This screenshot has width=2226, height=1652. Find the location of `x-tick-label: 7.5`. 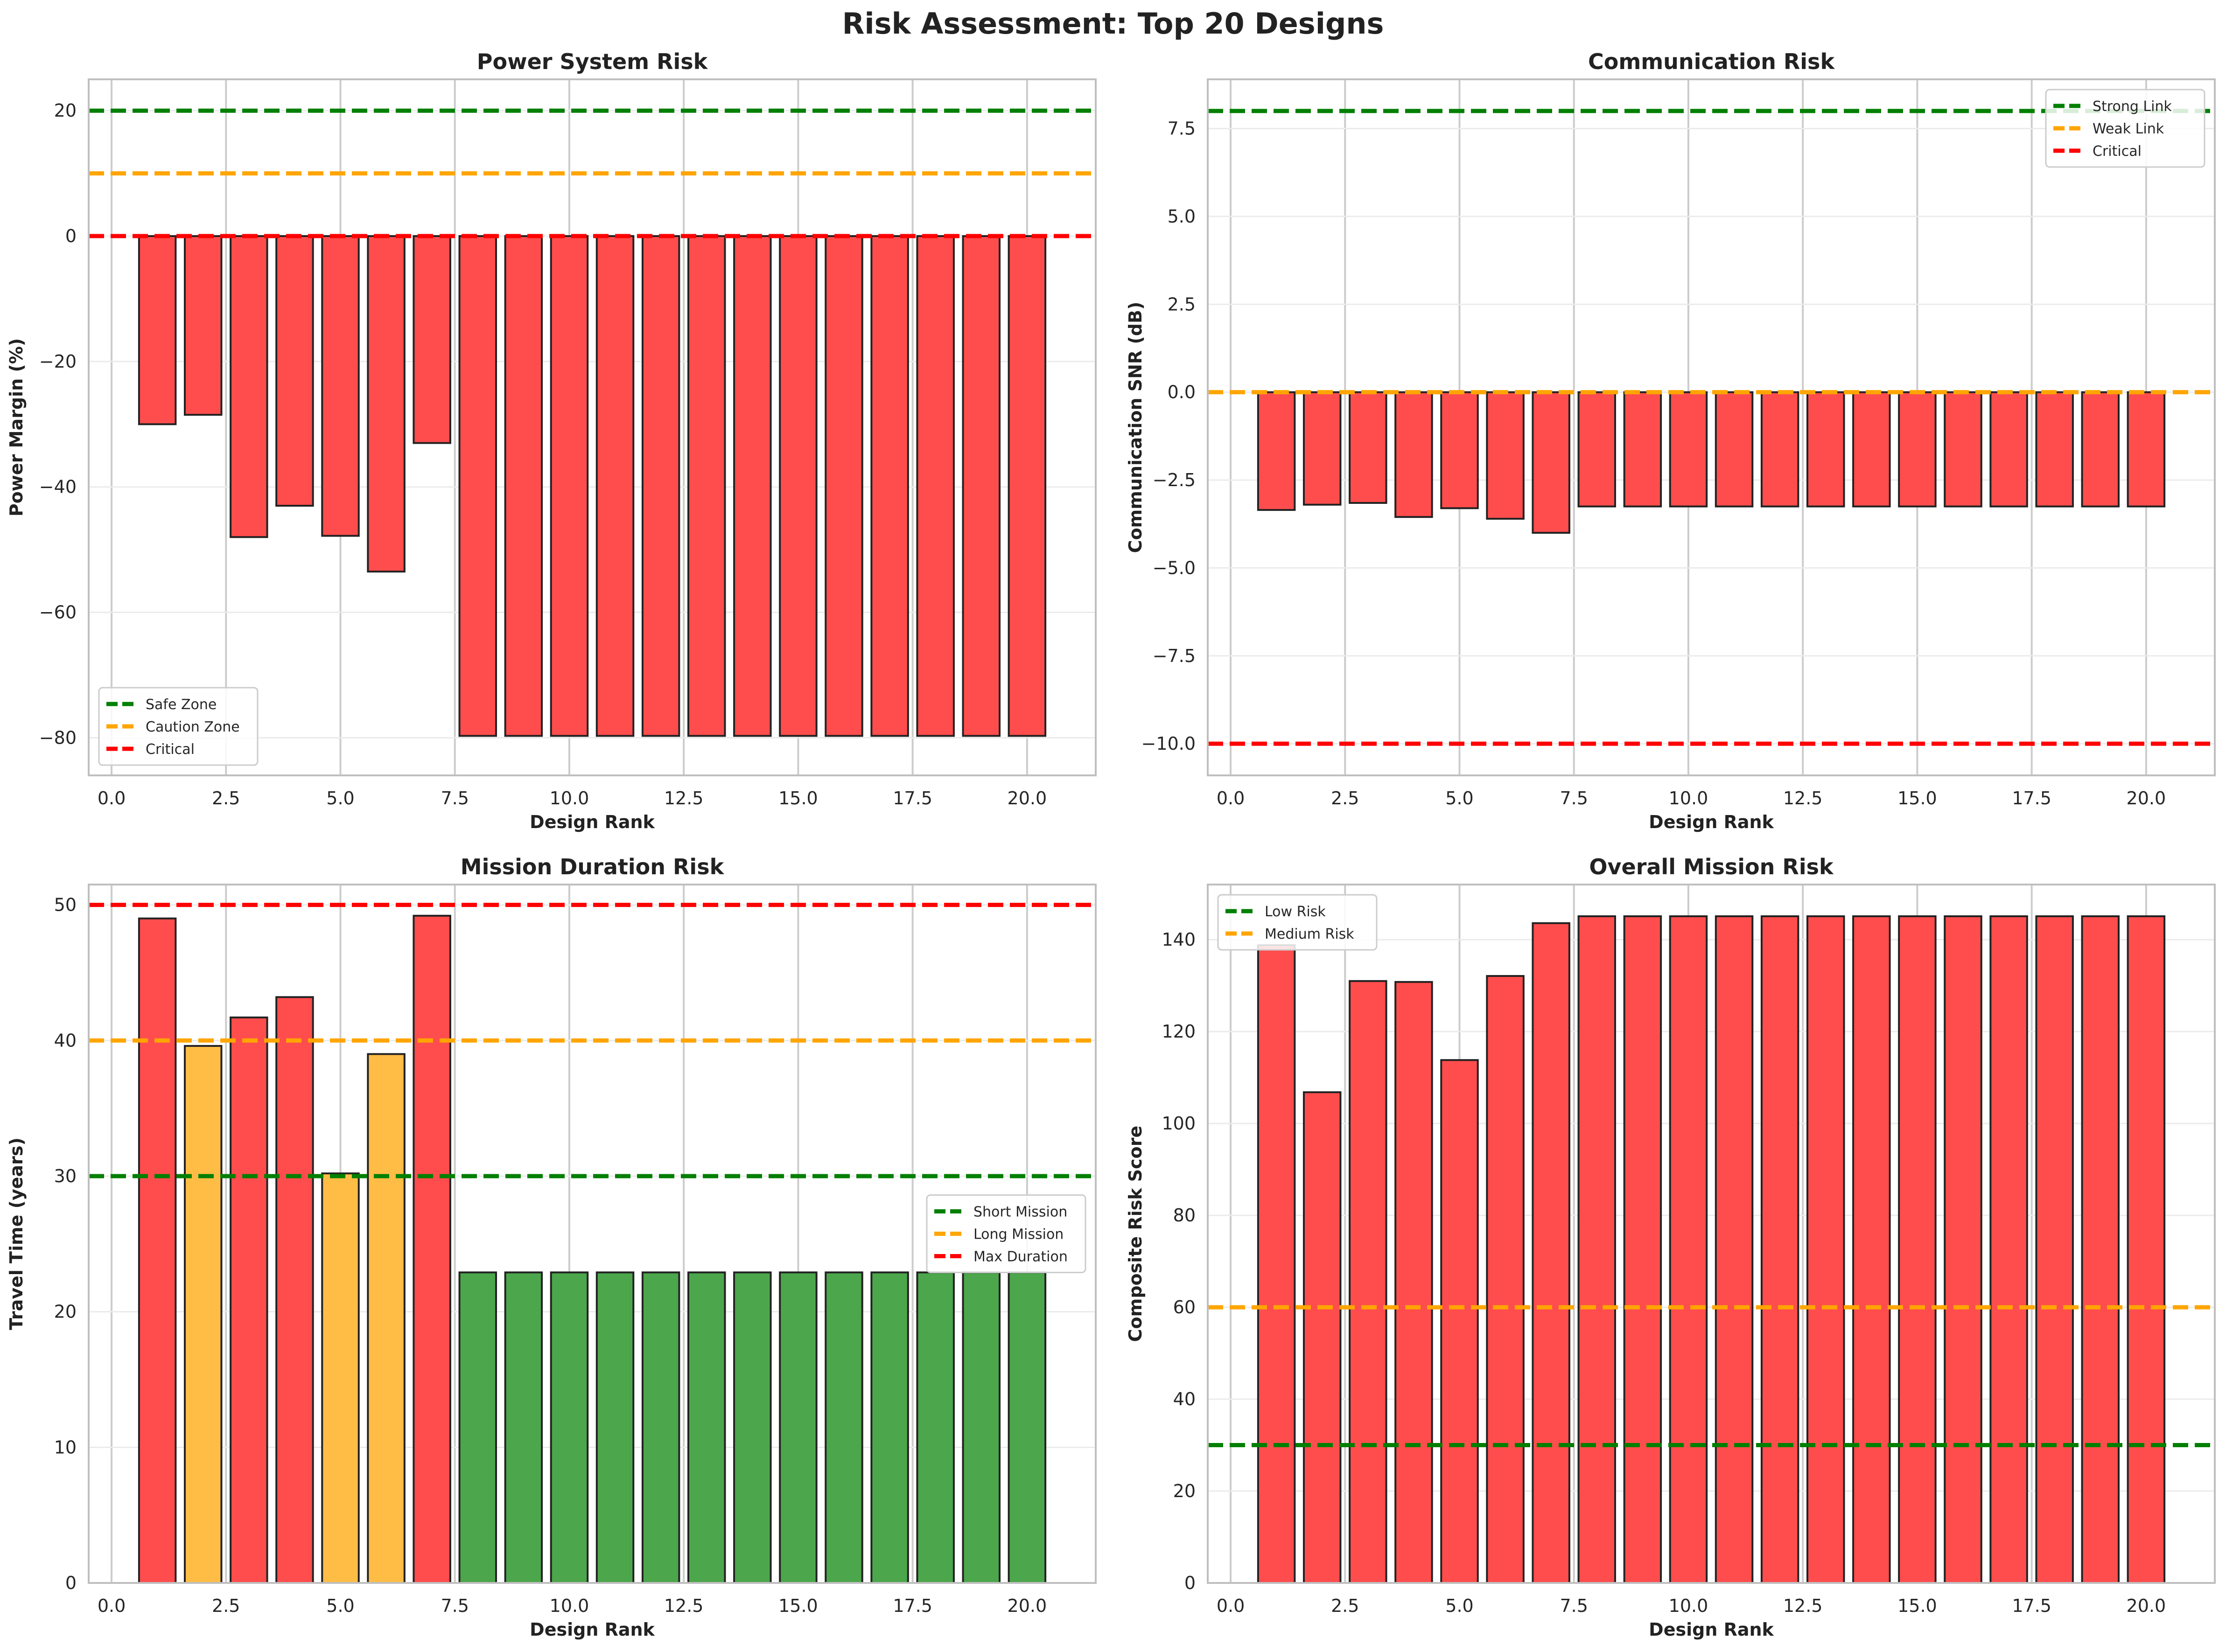

x-tick-label: 7.5 is located at coordinates (1574, 1606).